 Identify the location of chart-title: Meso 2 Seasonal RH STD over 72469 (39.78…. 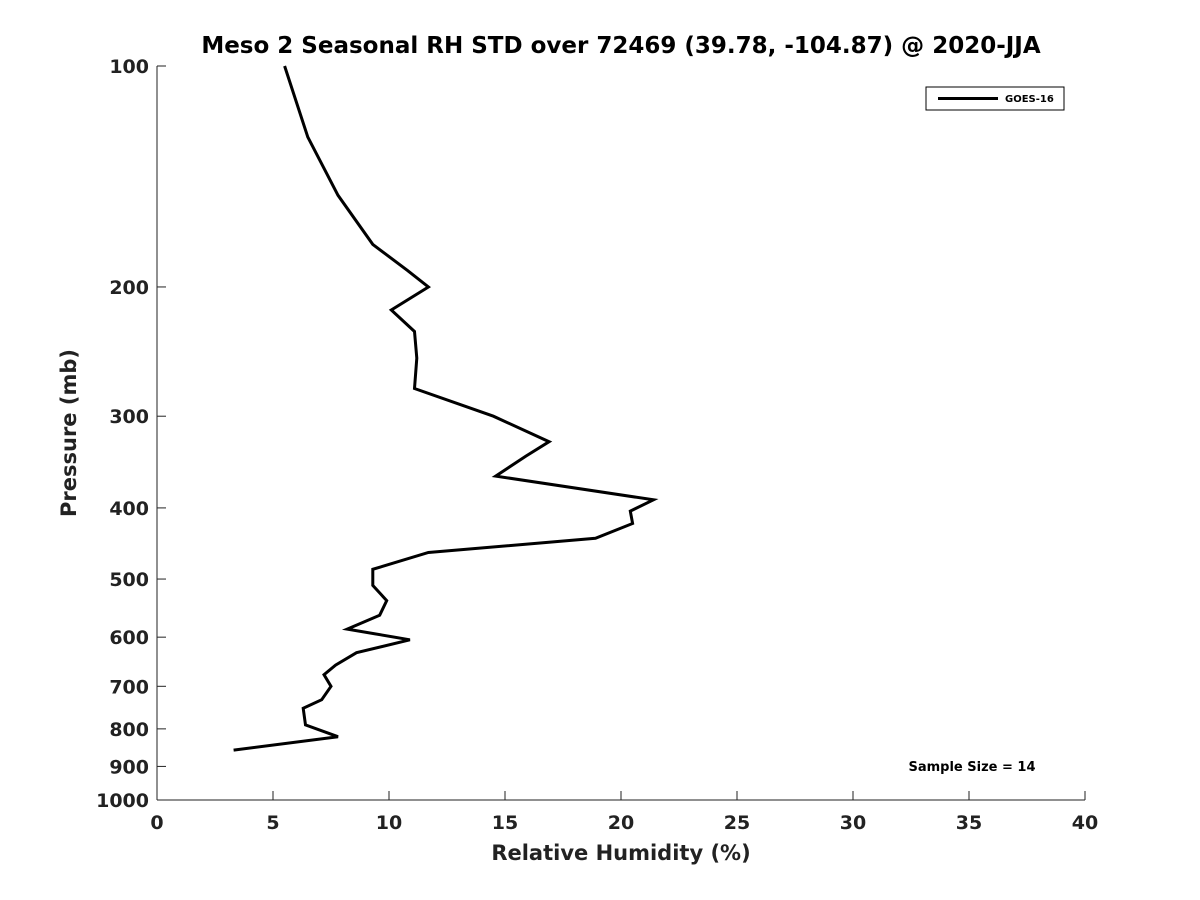
(621, 46).